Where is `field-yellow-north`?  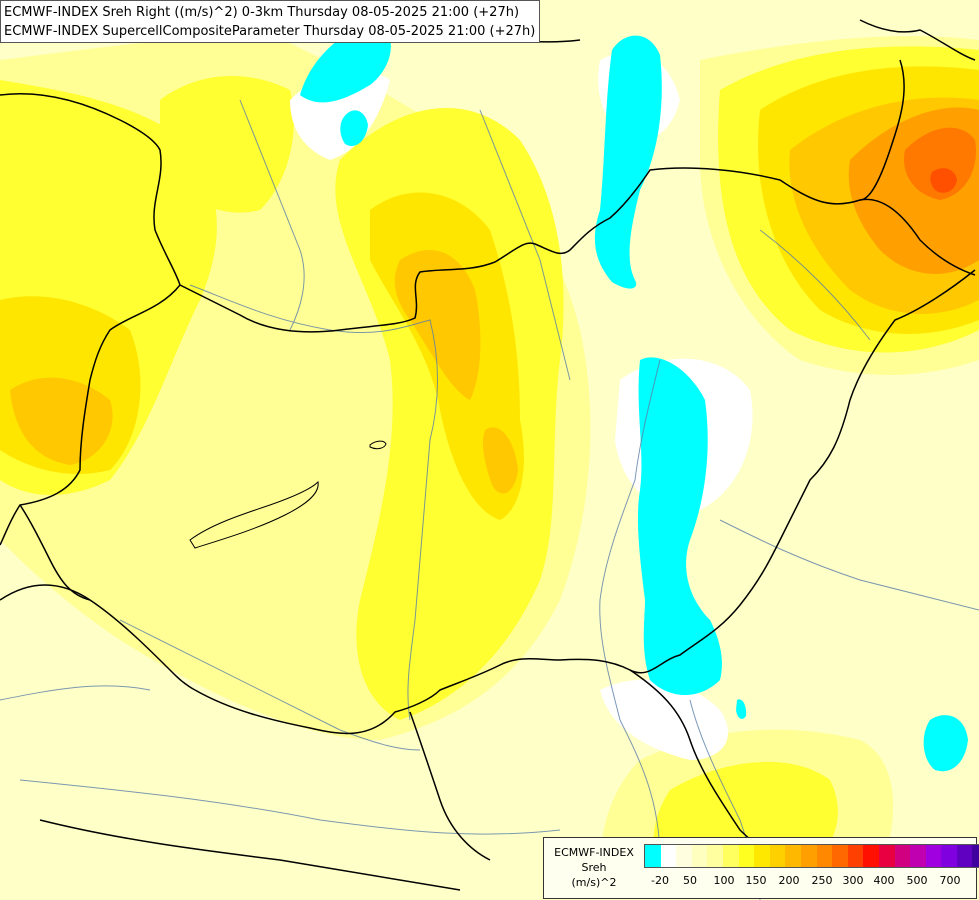
field-yellow-north is located at coordinates (227, 144).